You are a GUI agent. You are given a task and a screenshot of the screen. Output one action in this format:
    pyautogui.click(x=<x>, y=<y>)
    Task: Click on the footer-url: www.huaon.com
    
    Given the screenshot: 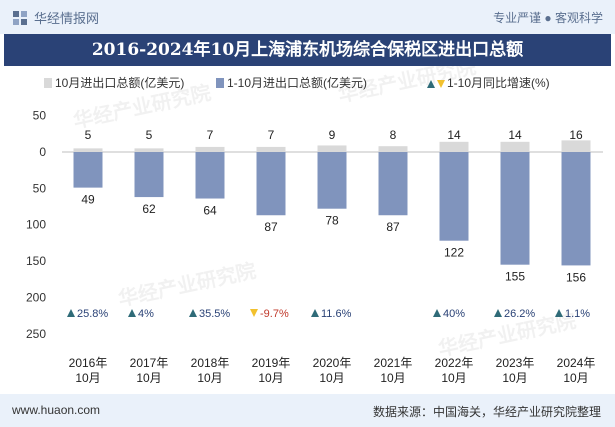 What is the action you would take?
    pyautogui.click(x=56, y=410)
    